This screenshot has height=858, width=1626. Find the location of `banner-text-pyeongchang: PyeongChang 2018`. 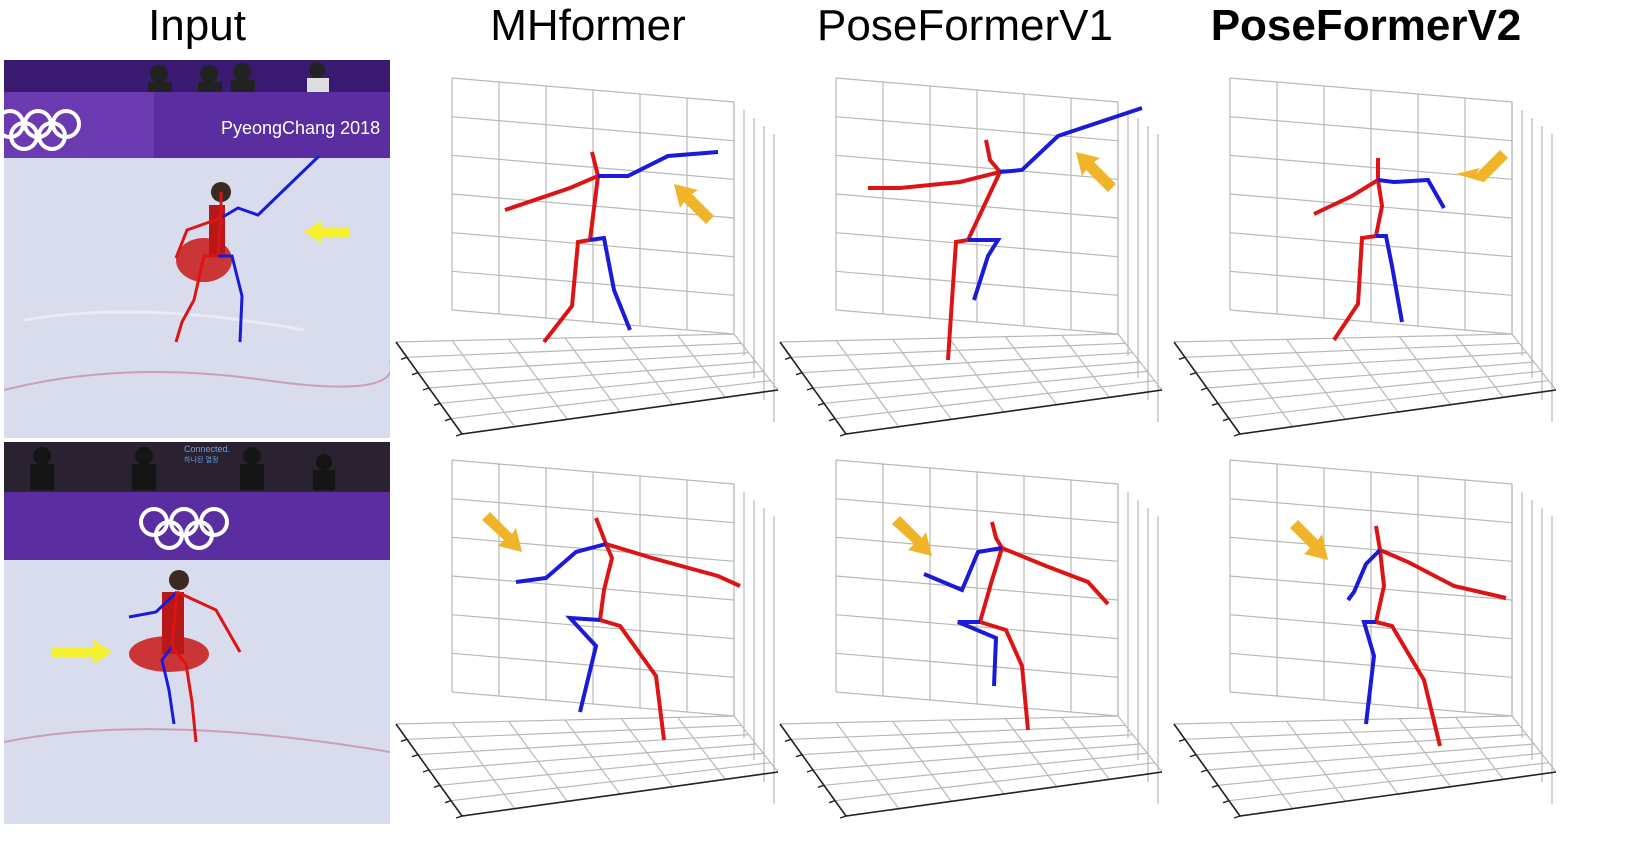

banner-text-pyeongchang: PyeongChang 2018 is located at coordinates (300, 128).